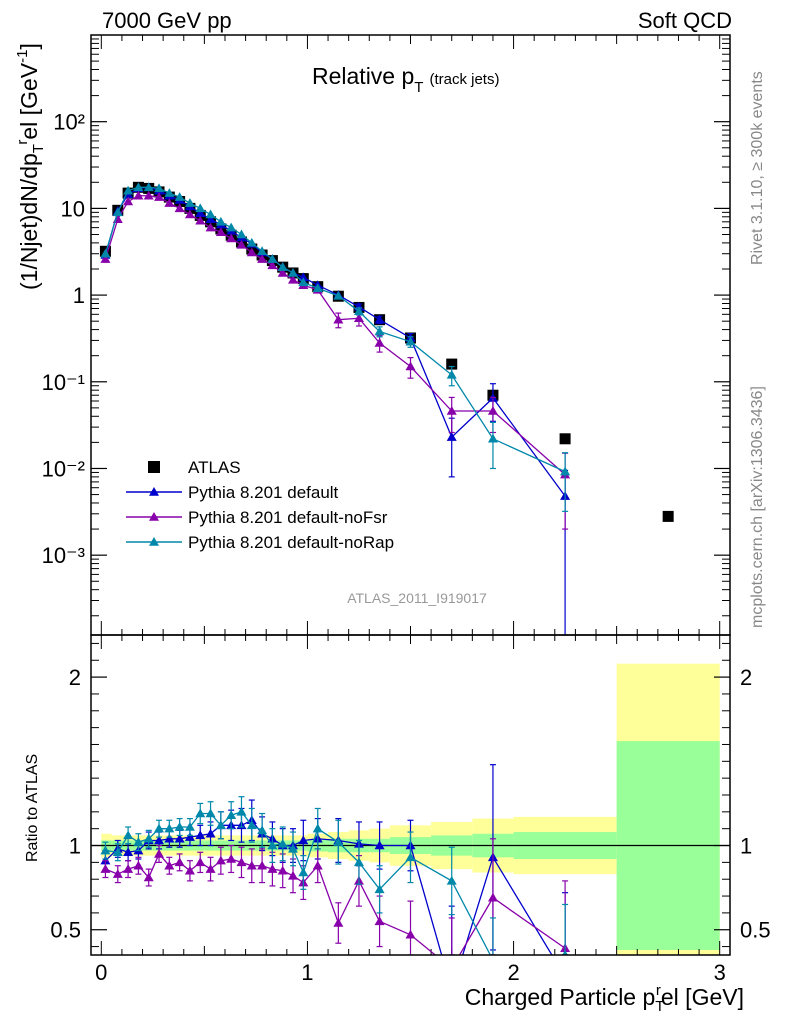  What do you see at coordinates (405, 79) in the screenshot?
I see `plot-title: Relative pT (track jets)` at bounding box center [405, 79].